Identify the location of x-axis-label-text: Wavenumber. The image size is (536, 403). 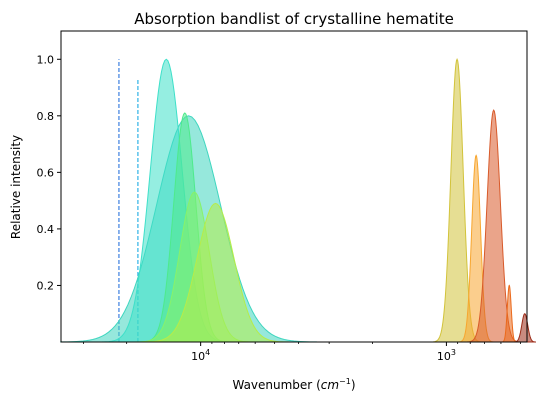
(272, 385).